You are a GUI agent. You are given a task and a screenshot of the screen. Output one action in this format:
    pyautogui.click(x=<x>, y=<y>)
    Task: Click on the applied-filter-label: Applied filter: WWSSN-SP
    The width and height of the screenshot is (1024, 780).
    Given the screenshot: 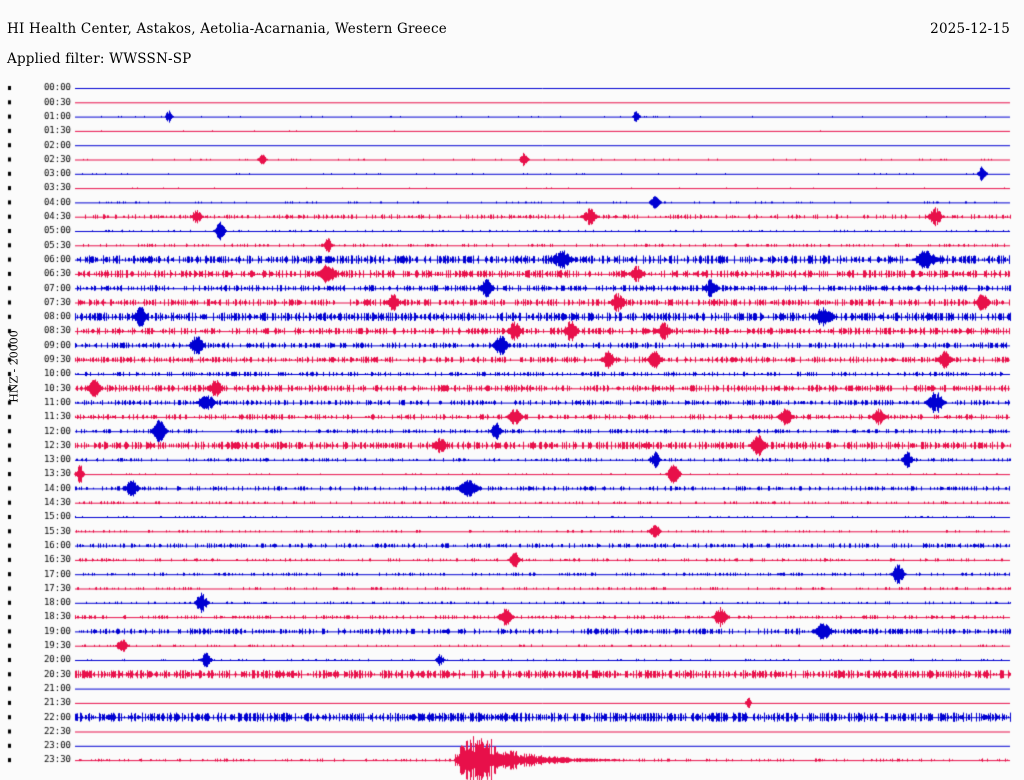 What is the action you would take?
    pyautogui.click(x=99, y=59)
    